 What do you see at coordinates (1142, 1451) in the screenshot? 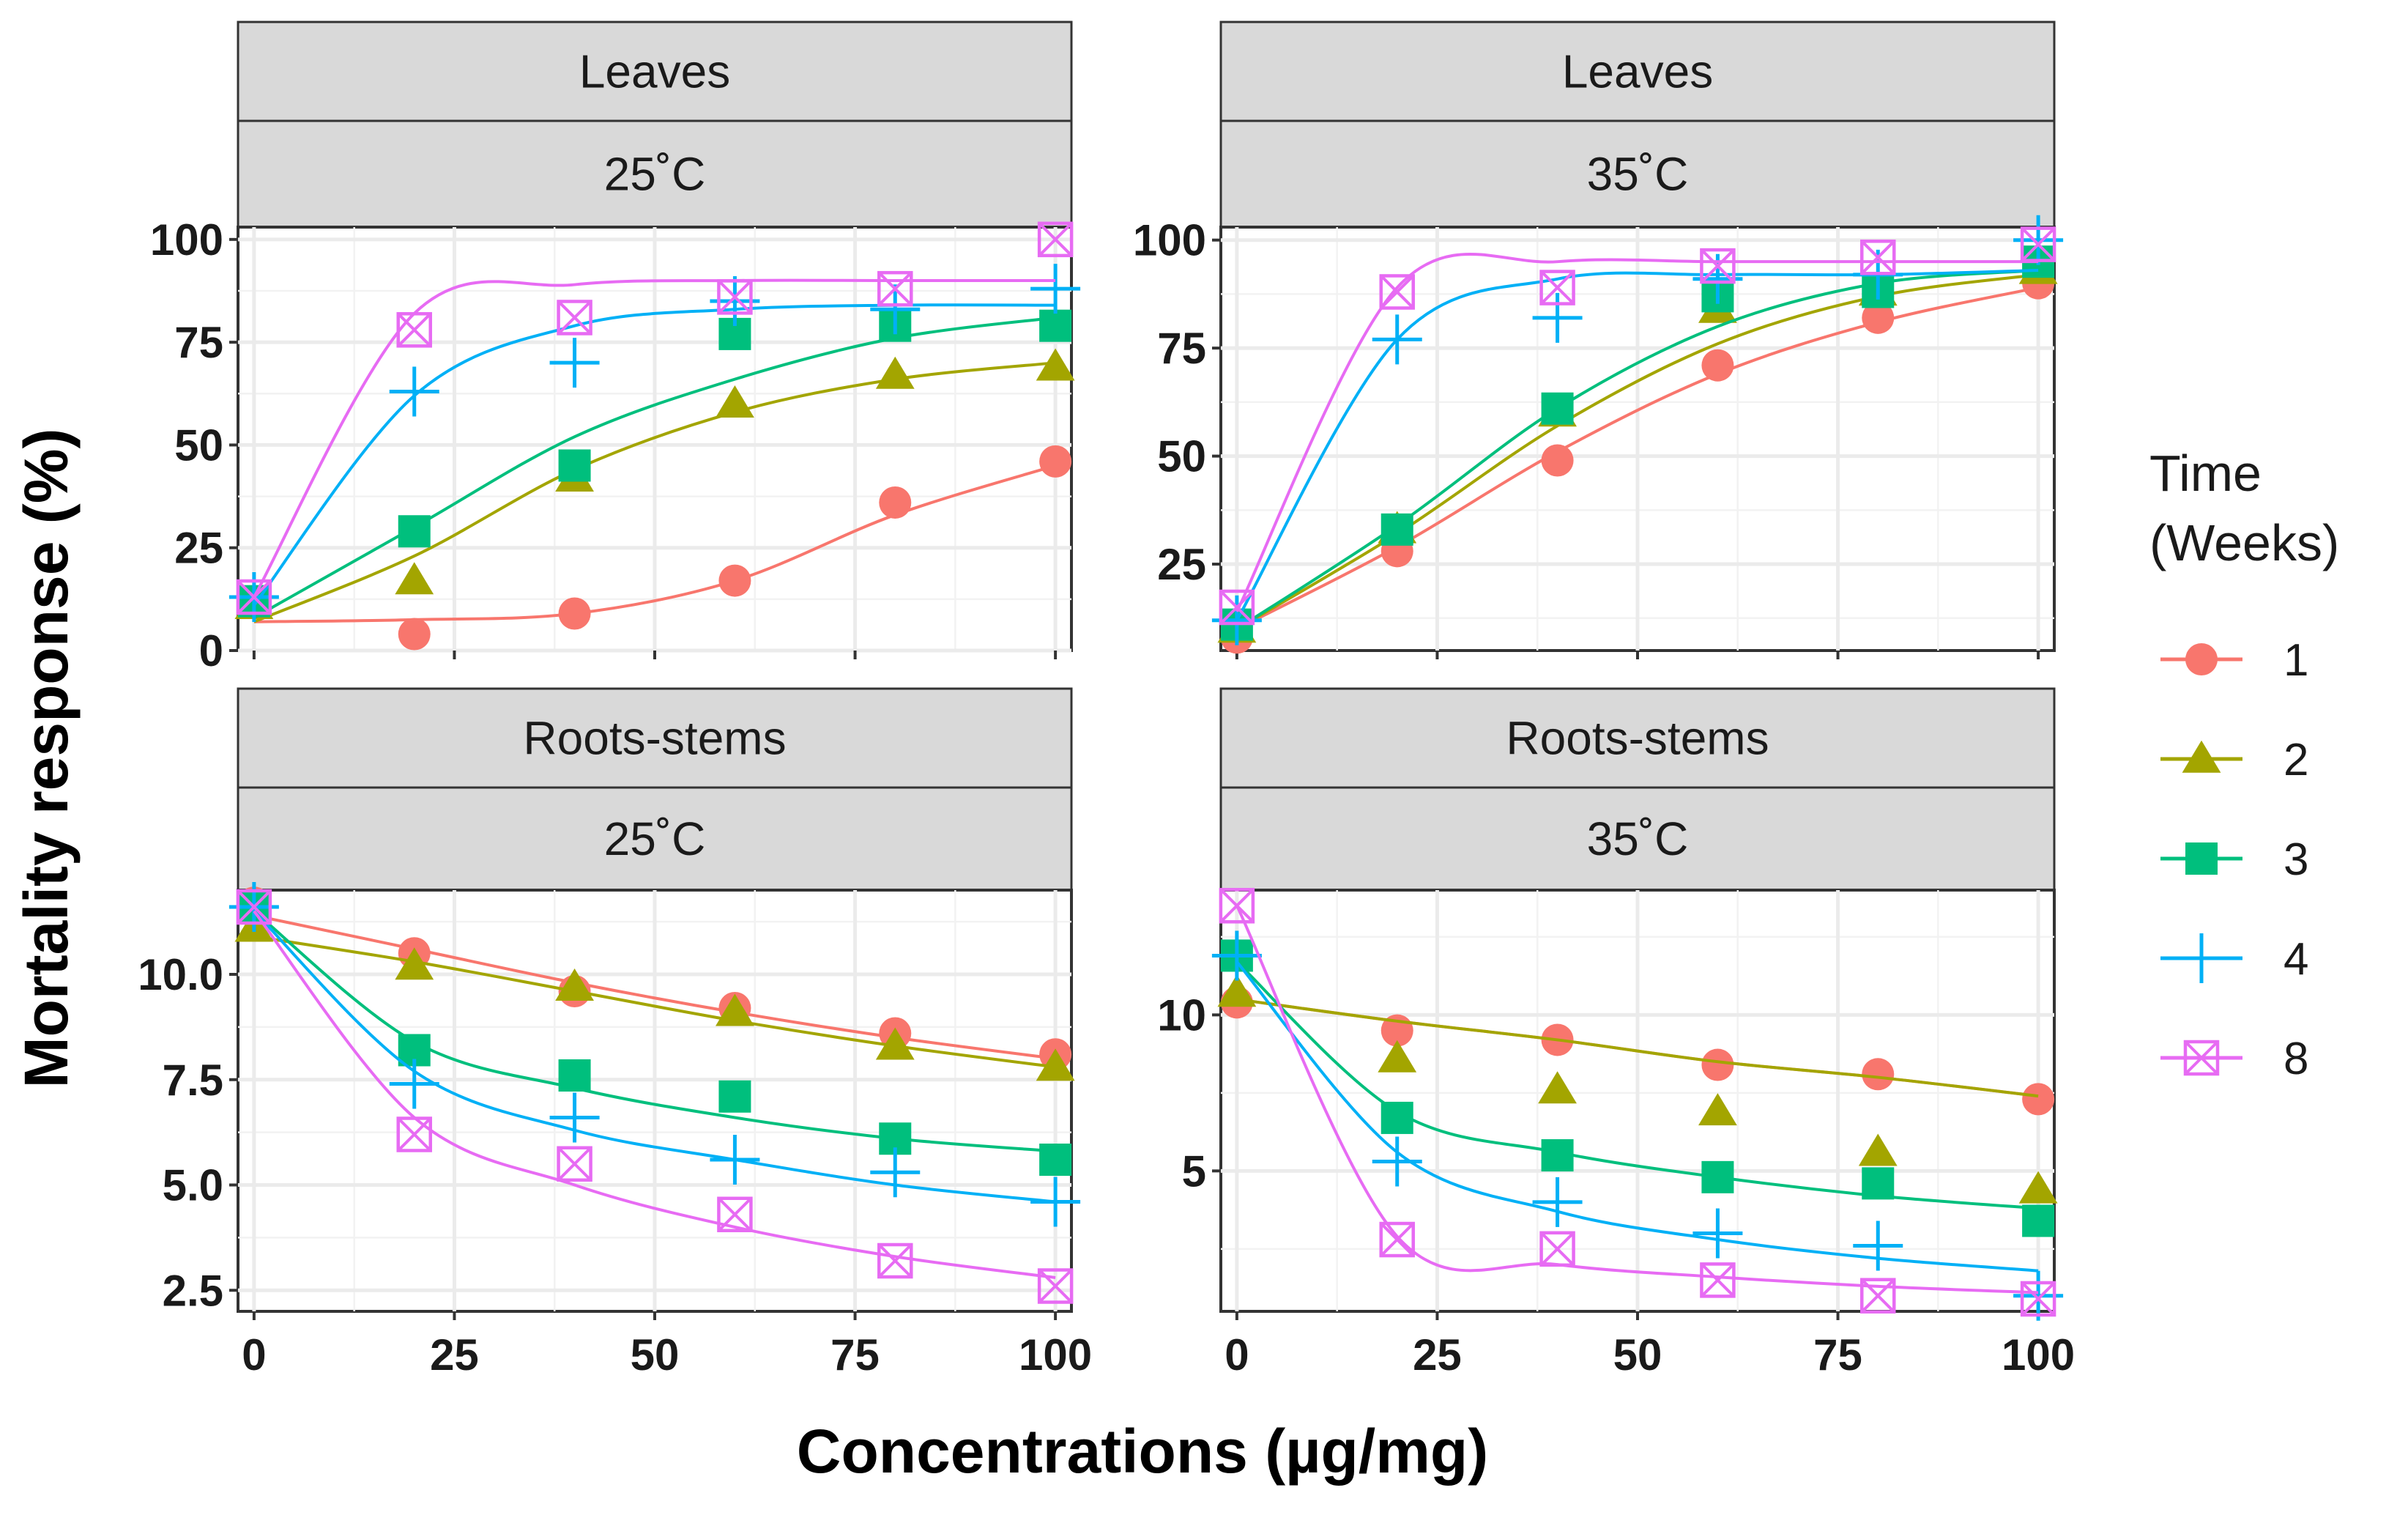
I see `x-axis-title: Concentrations (µg/mg)` at bounding box center [1142, 1451].